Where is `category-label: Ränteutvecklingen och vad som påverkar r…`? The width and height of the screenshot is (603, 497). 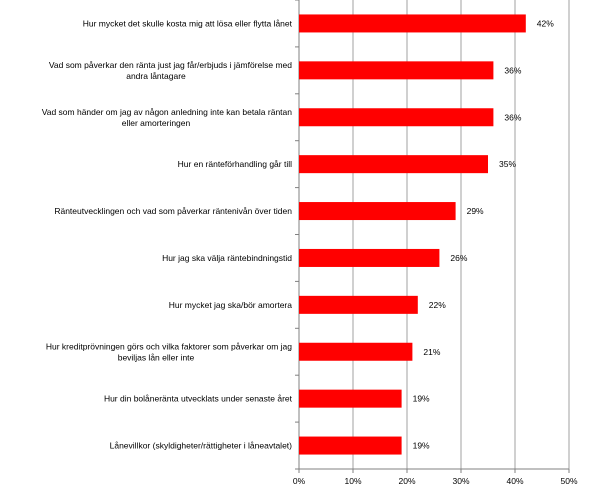
category-label: Ränteutvecklingen och vad som påverkar r… is located at coordinates (173, 211).